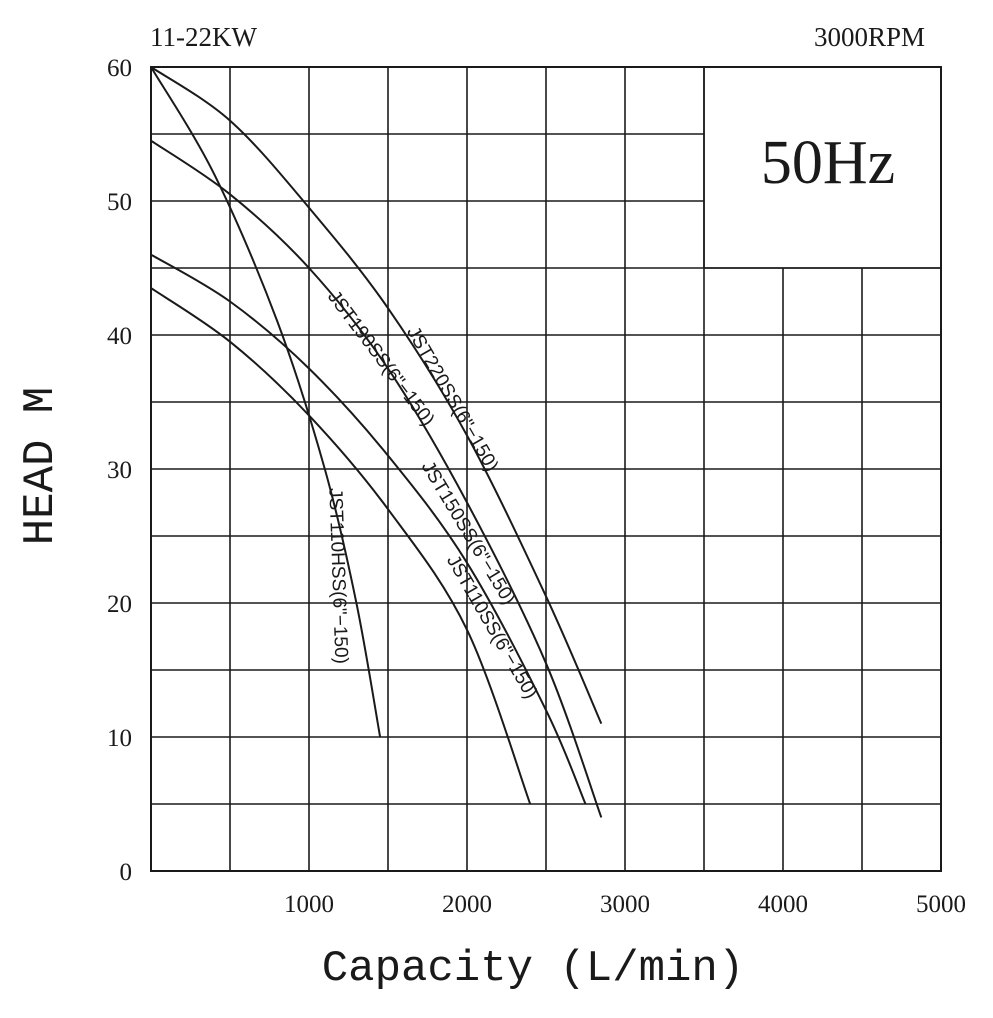 The image size is (993, 1018). What do you see at coordinates (533, 969) in the screenshot?
I see `x-axis-title: Capacity (L/min)` at bounding box center [533, 969].